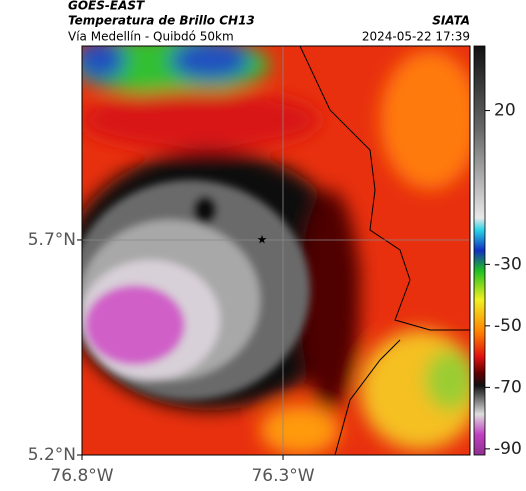  I want to click on agency: SIATA, so click(451, 21).